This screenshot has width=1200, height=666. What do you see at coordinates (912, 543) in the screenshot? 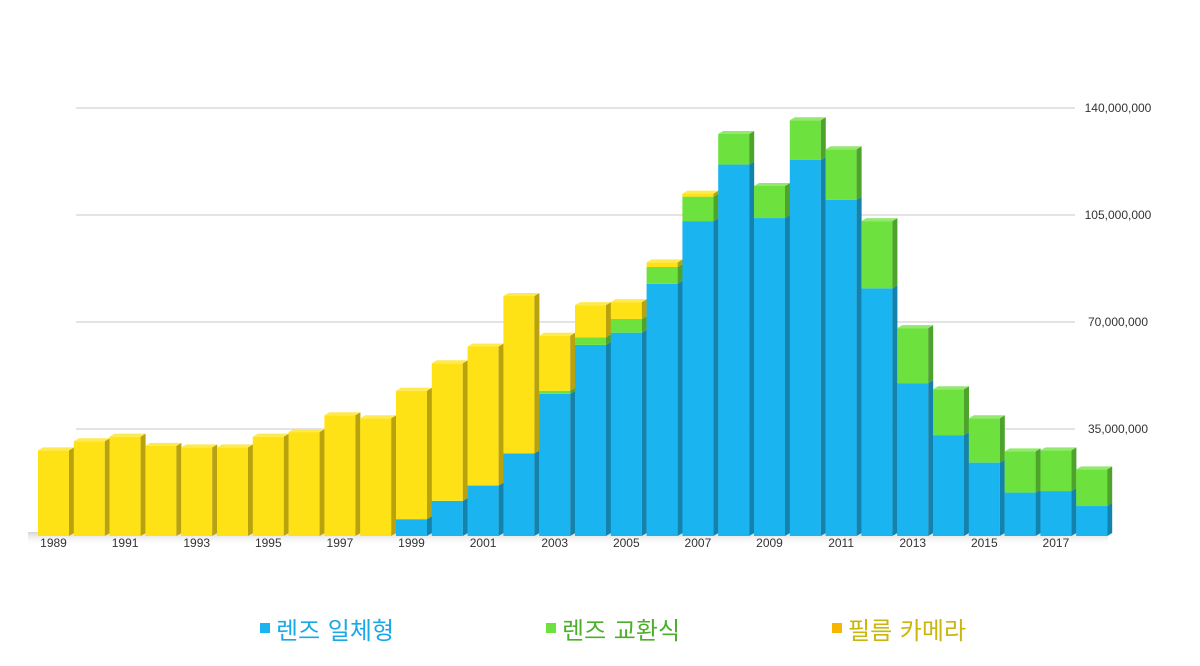
I see `x-tick-label: 2013` at bounding box center [912, 543].